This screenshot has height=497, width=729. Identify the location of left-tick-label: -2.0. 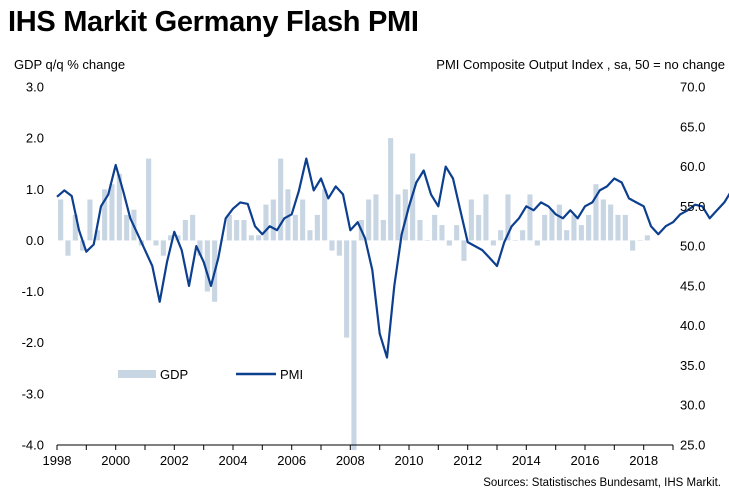
(33, 342).